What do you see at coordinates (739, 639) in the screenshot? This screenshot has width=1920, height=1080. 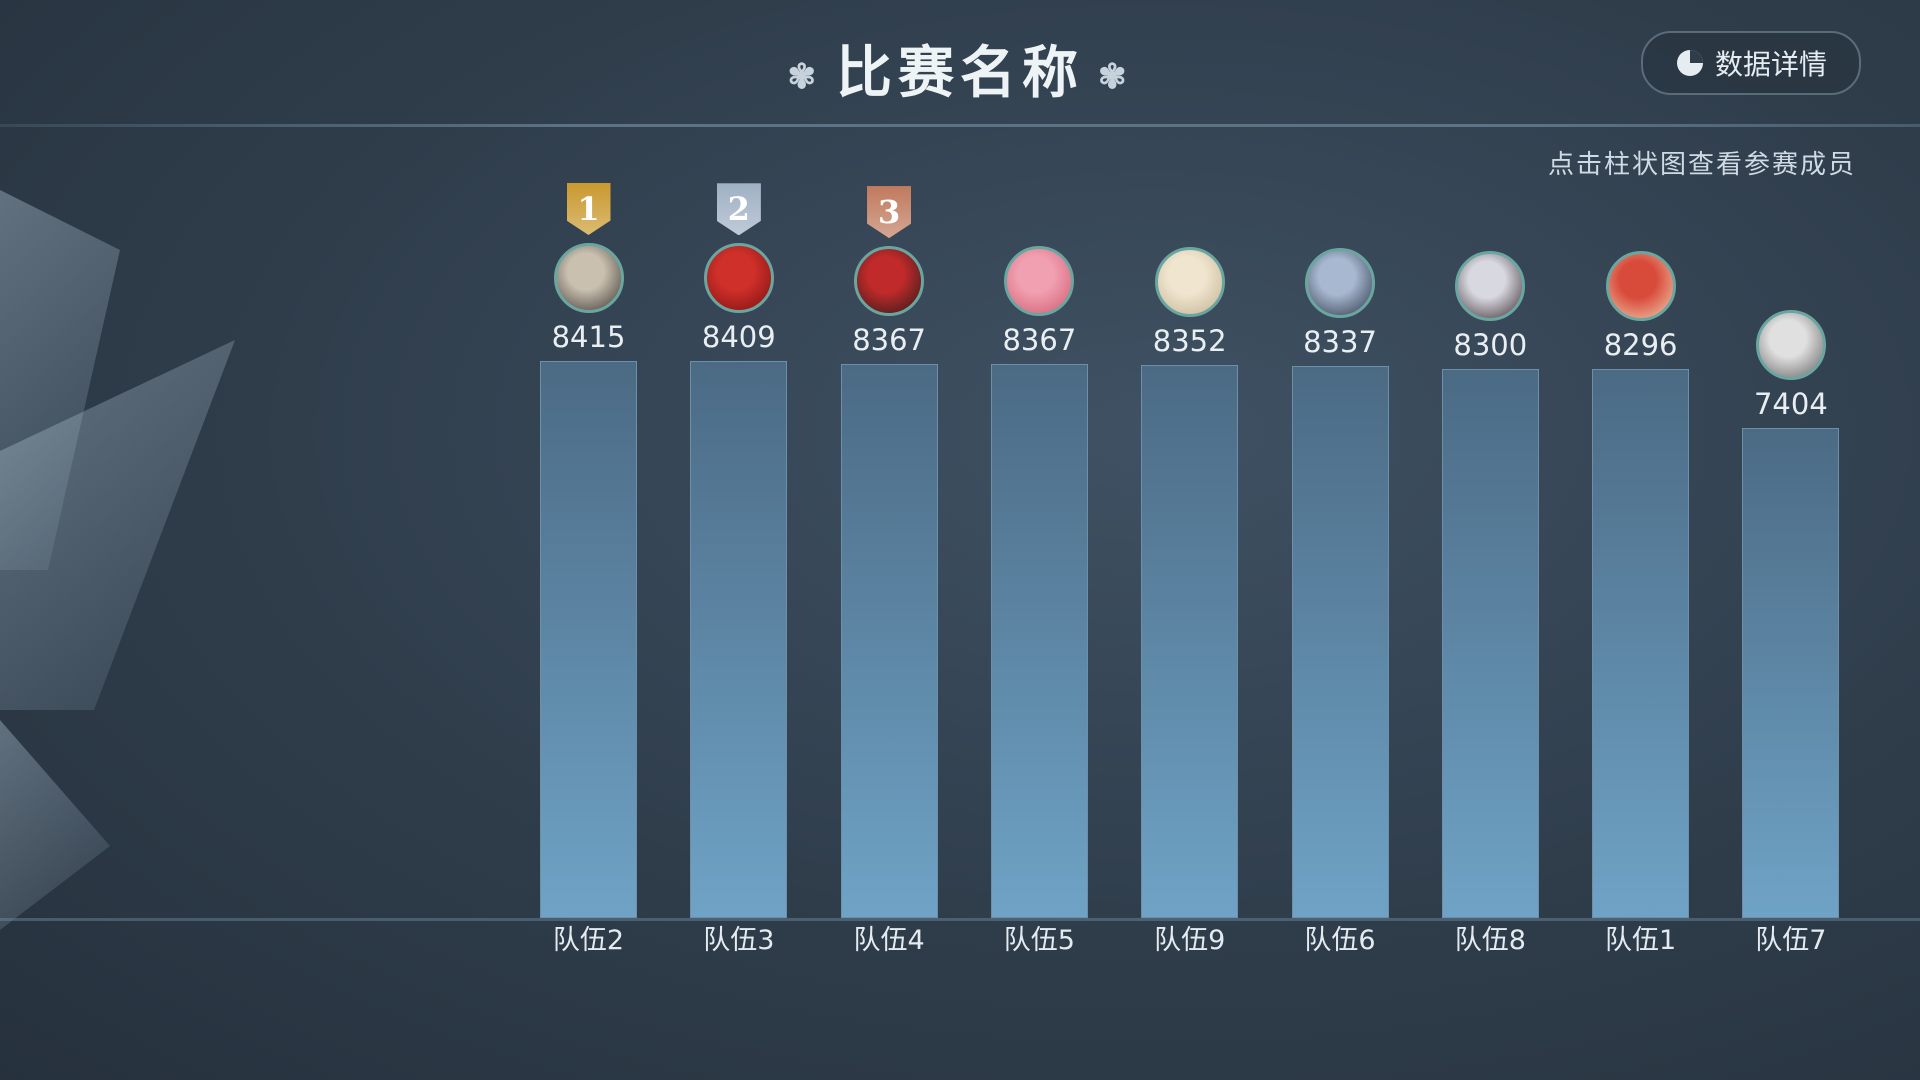 I see `bar-队伍3` at bounding box center [739, 639].